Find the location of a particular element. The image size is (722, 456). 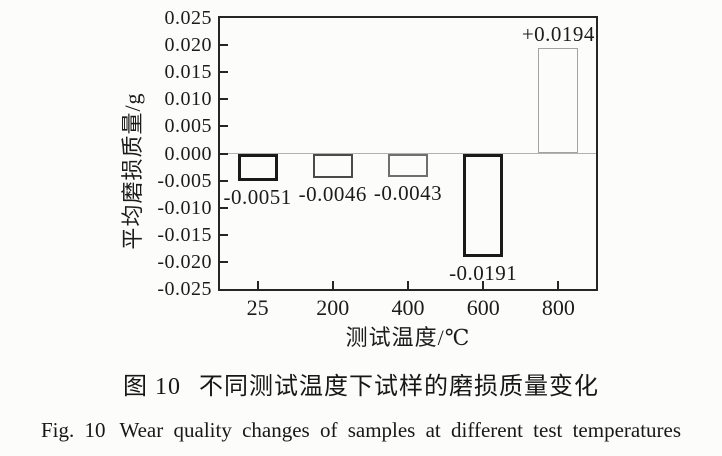

bar-value-label-400: -0.0043 is located at coordinates (408, 192).